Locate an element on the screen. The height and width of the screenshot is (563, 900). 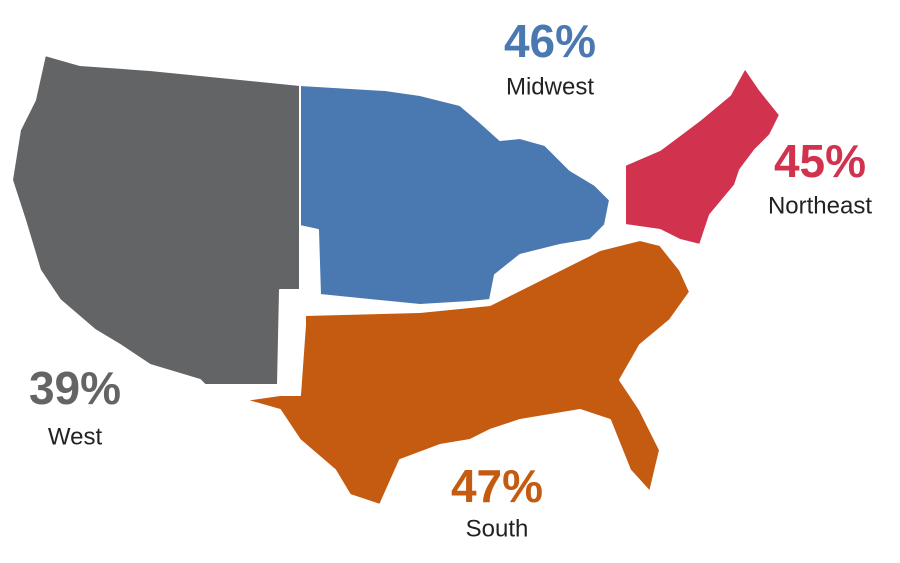
region-value: 45% is located at coordinates (820, 161).